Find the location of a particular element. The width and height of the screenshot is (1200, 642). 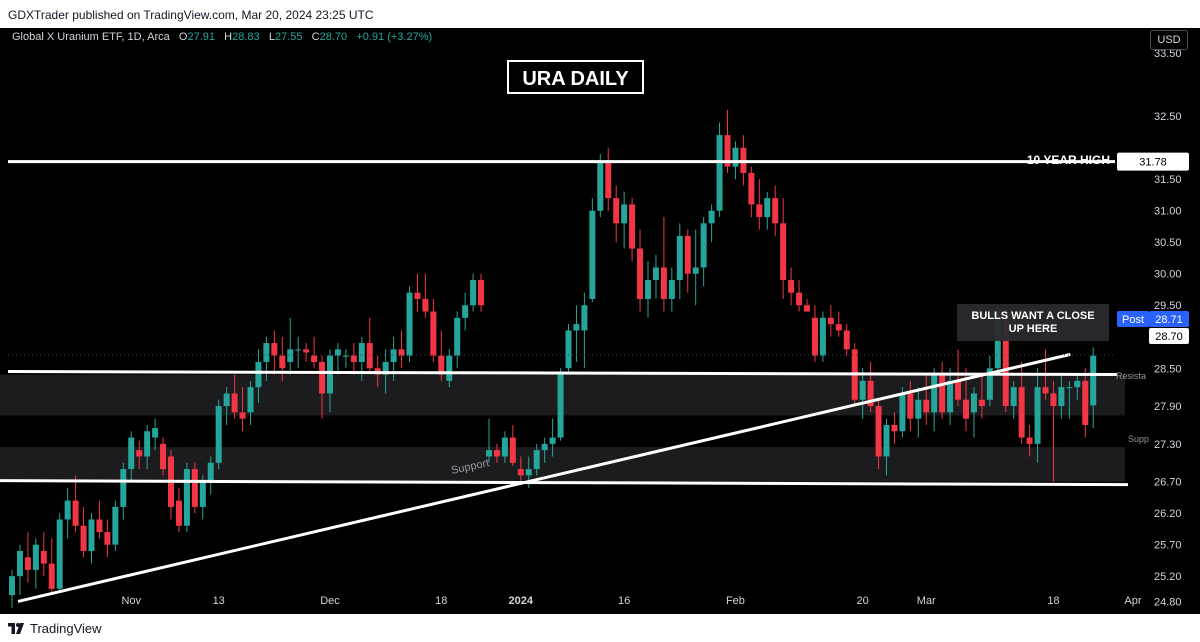

change-value: +0.91 (+3.27%) is located at coordinates (394, 37).